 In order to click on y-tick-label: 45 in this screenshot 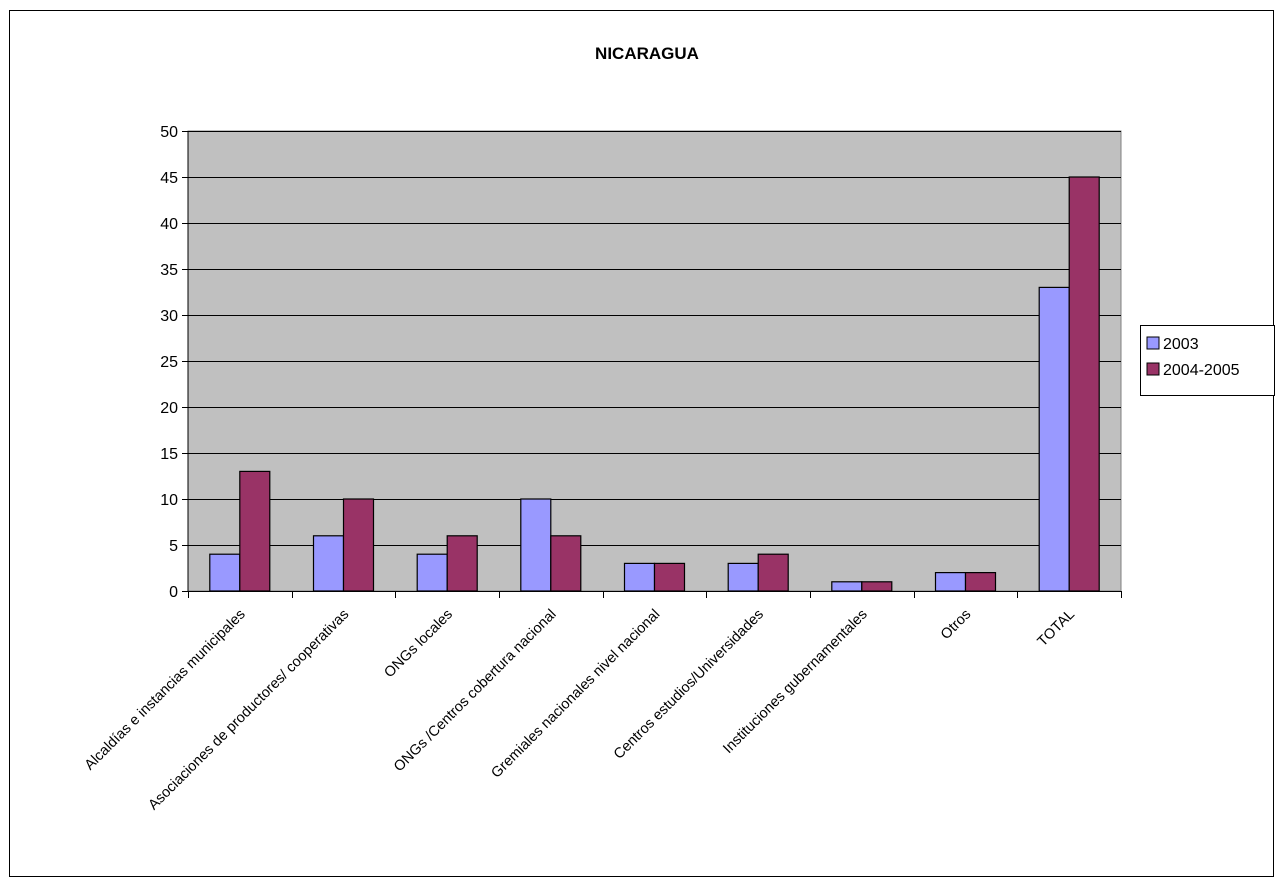, I will do `click(169, 178)`.